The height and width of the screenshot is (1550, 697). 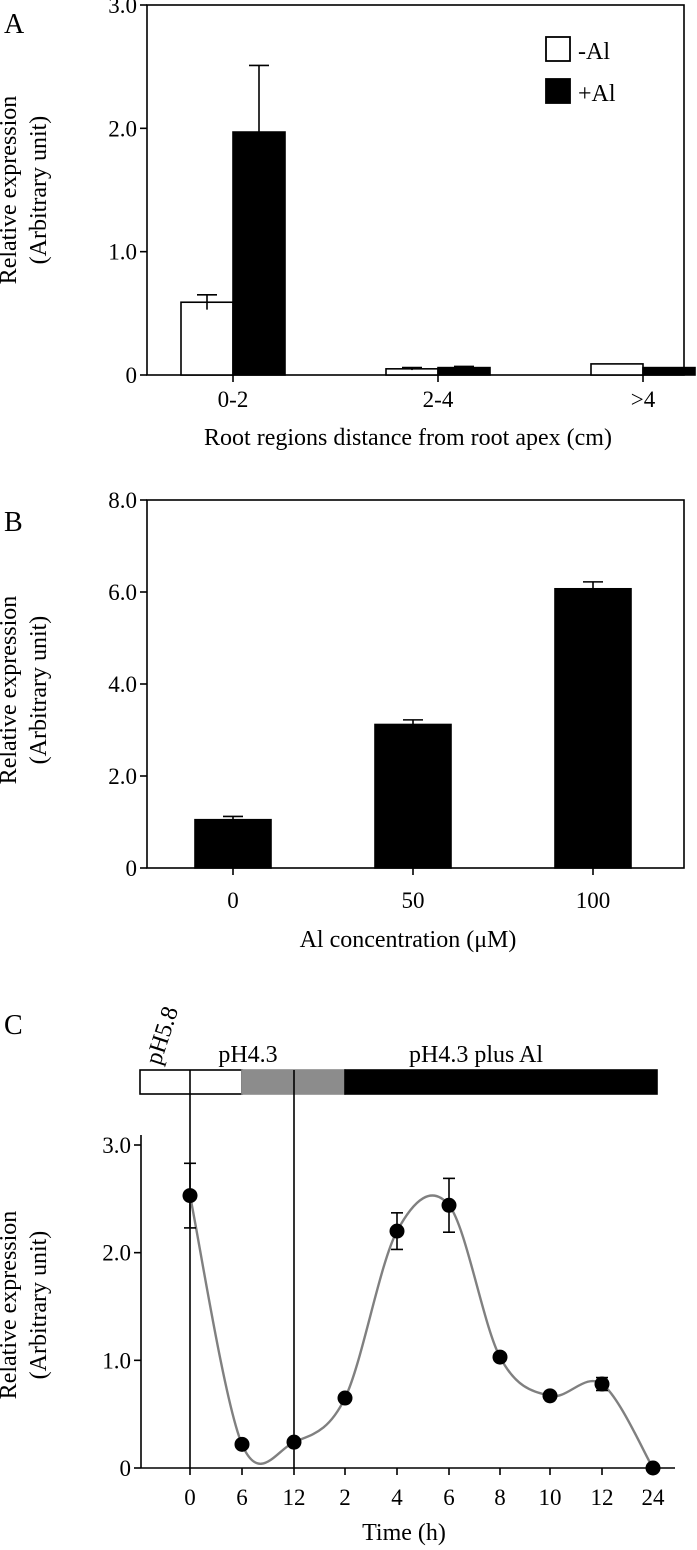 I want to click on x-tick-label: 50, so click(x=413, y=900).